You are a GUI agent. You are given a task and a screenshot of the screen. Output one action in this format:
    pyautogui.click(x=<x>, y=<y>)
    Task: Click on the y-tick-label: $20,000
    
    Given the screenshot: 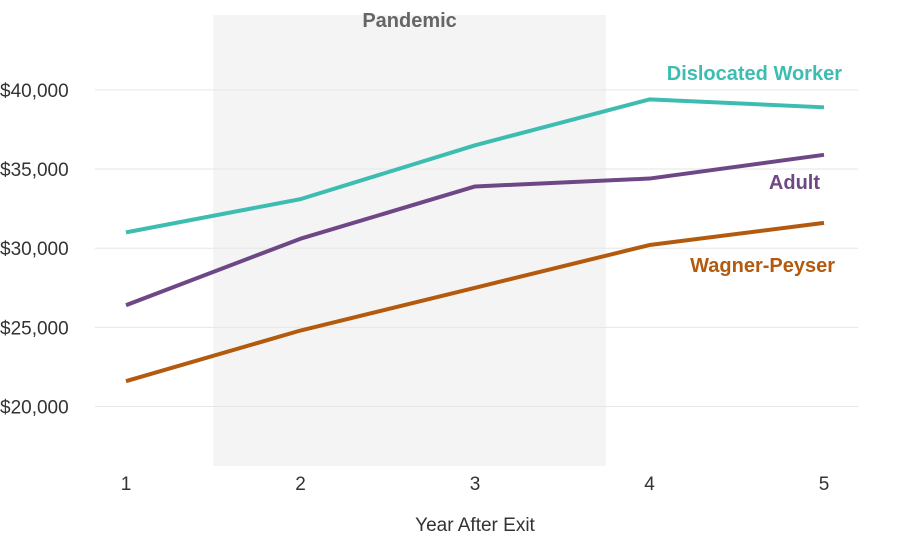 What is the action you would take?
    pyautogui.click(x=34, y=408)
    